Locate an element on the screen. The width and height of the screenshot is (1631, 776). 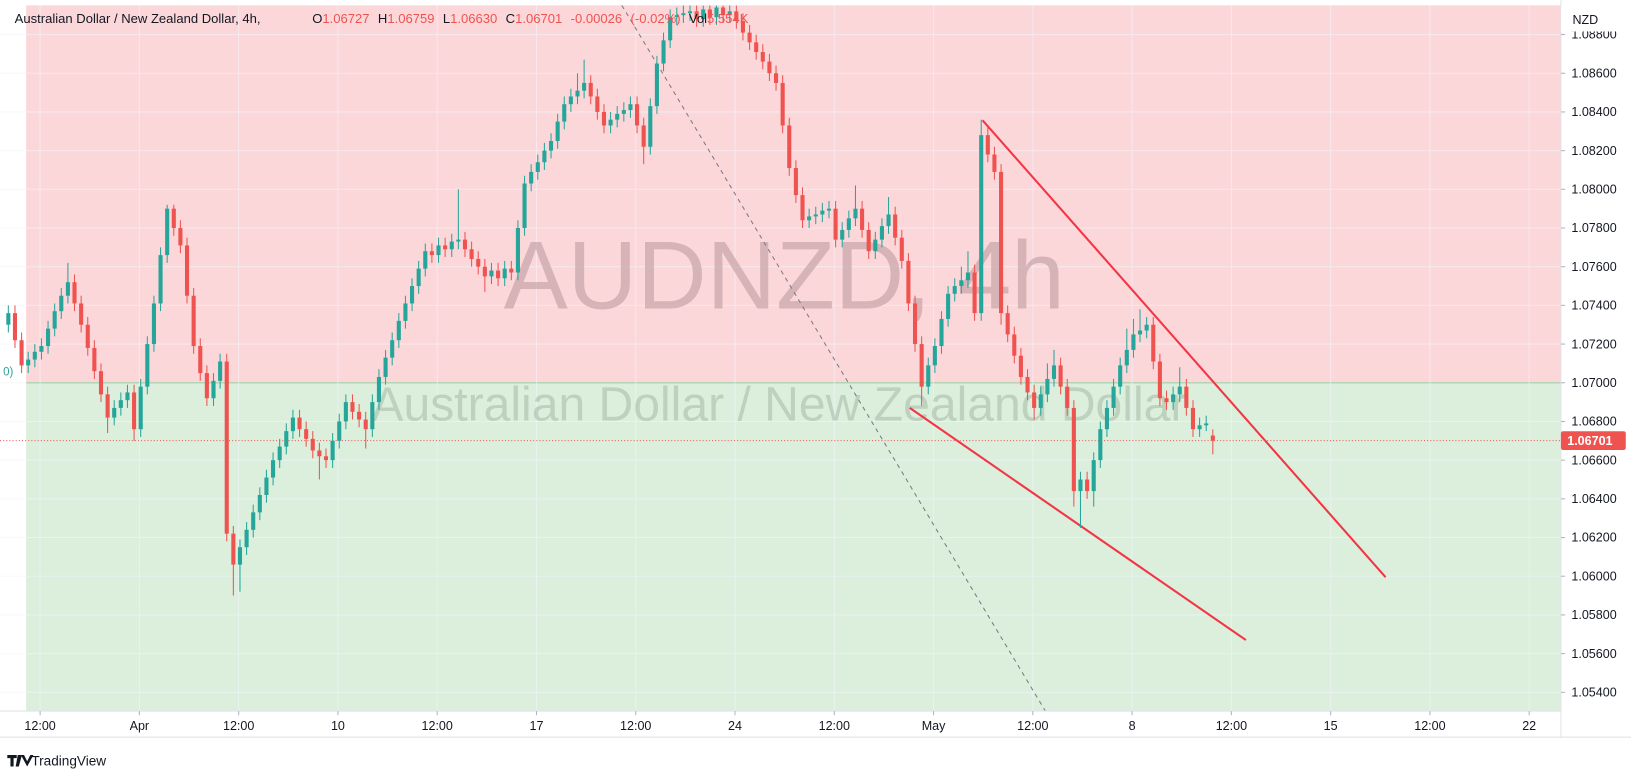
ohlc-value: 5.554K is located at coordinates (728, 18).